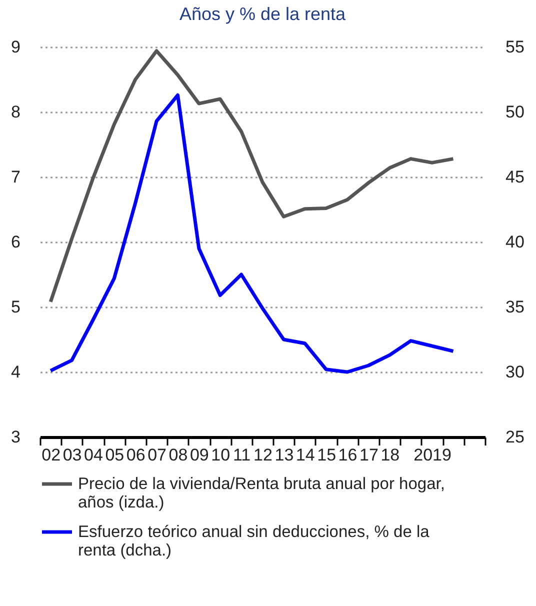  I want to click on x-tick-label: 11, so click(241, 455).